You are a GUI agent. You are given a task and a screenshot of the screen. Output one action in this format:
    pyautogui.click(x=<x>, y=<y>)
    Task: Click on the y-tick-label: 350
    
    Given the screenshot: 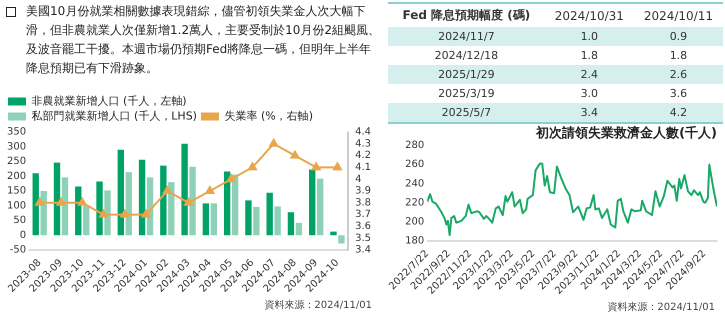 What is the action you would take?
    pyautogui.click(x=16, y=132)
    